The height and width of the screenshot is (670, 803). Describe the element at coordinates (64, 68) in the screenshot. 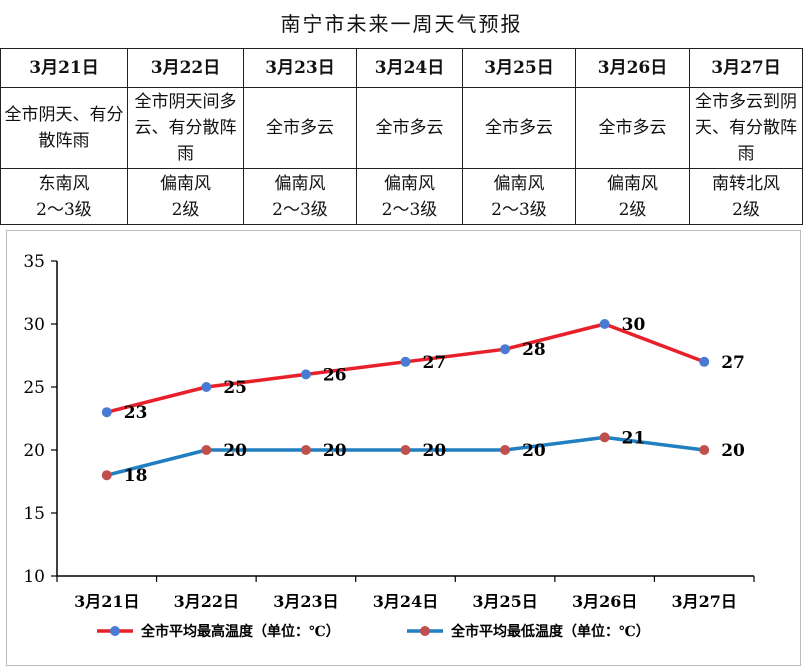

I see `date-cell: 3月21日` at that location.